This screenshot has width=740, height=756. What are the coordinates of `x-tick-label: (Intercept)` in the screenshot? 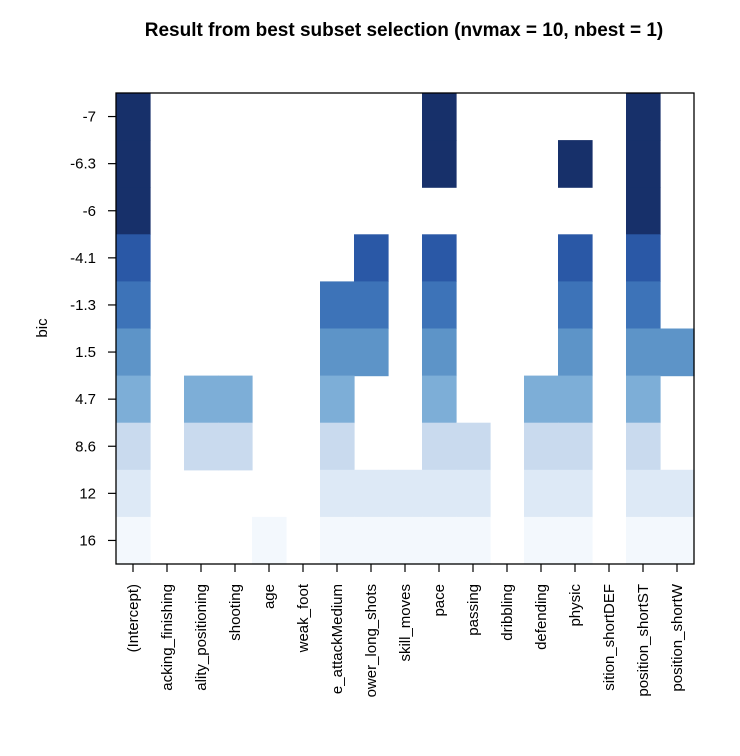 It's located at (133, 618).